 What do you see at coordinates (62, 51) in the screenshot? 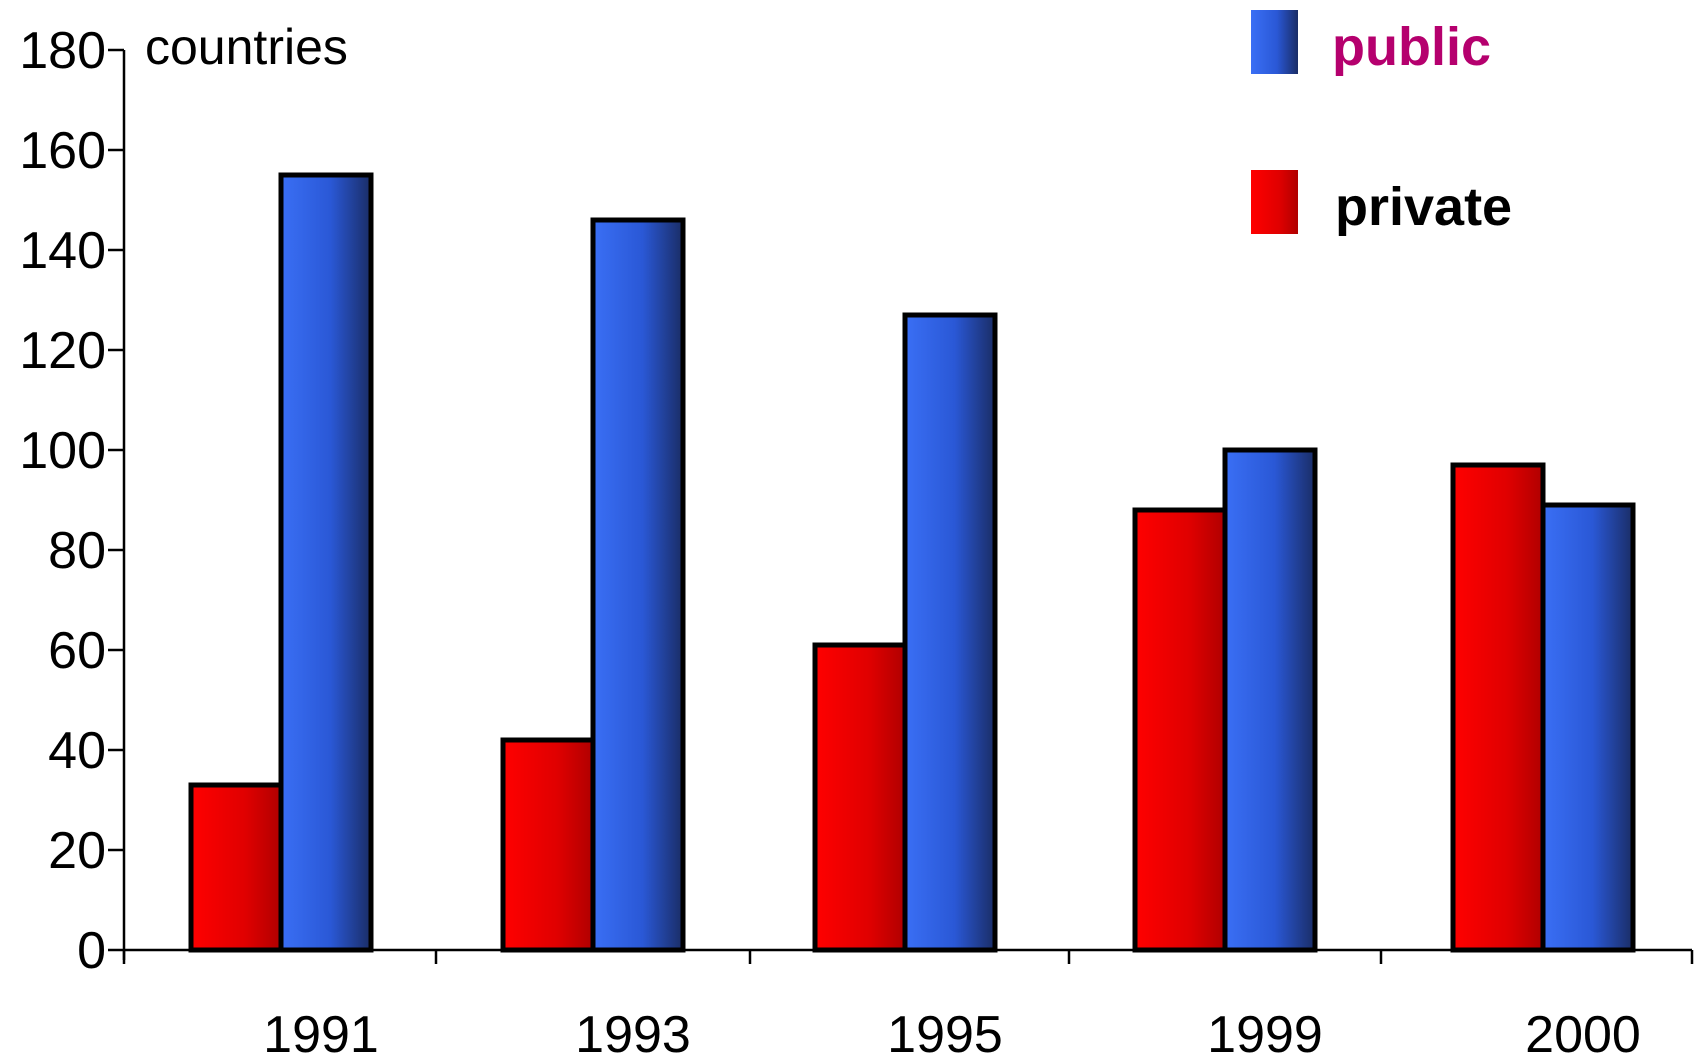
I see `y-tick-label: 180` at bounding box center [62, 51].